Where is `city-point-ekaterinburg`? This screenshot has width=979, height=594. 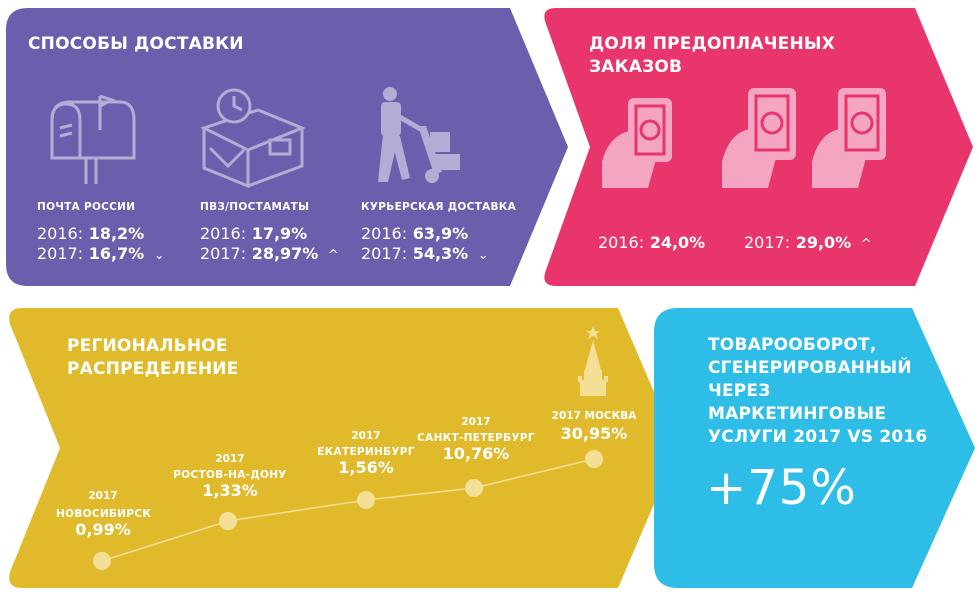 city-point-ekaterinburg is located at coordinates (366, 500).